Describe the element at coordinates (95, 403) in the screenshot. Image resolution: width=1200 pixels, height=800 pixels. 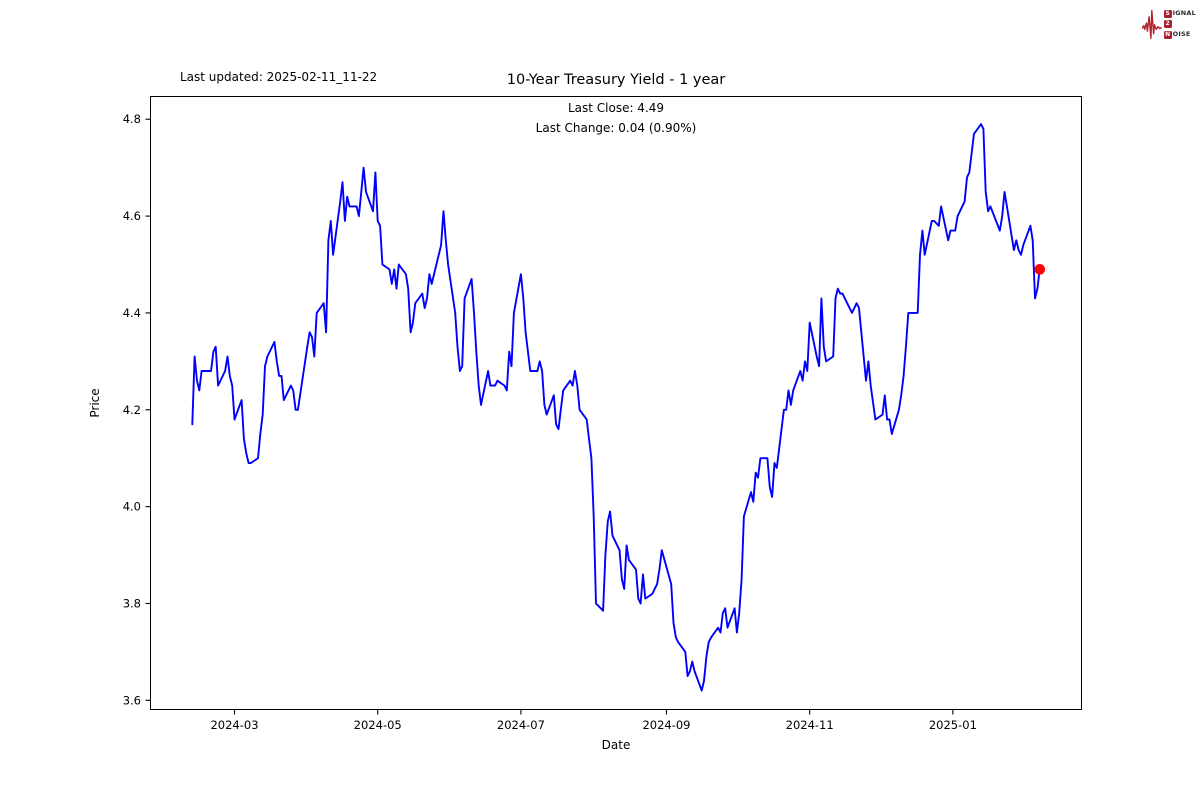
I see `y-axis-label: Price` at that location.